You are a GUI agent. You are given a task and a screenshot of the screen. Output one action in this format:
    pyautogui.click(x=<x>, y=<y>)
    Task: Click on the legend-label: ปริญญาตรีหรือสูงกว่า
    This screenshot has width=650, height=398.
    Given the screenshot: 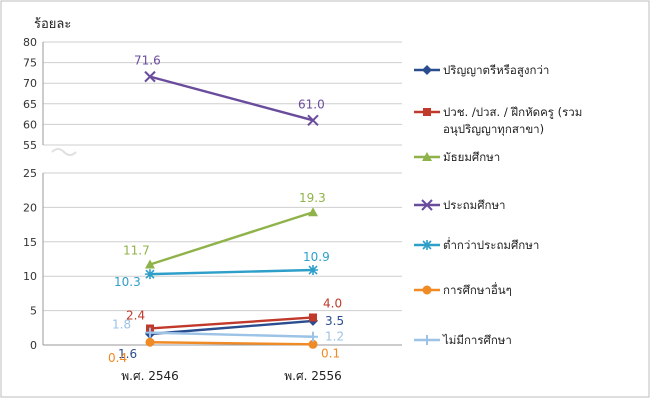 What is the action you would take?
    pyautogui.click(x=496, y=70)
    